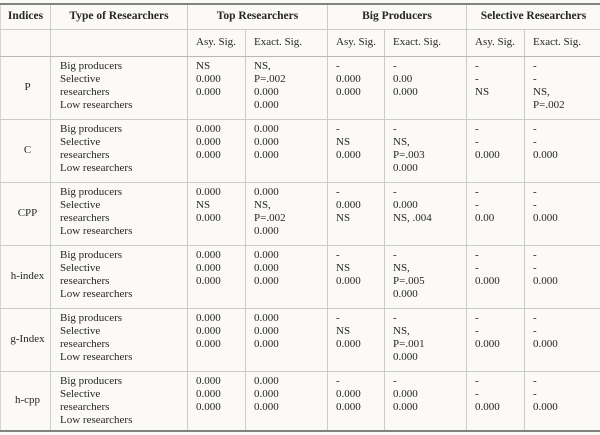  What do you see at coordinates (356, 213) in the screenshot?
I see `cell-big-asy: - 0.000 NS` at bounding box center [356, 213].